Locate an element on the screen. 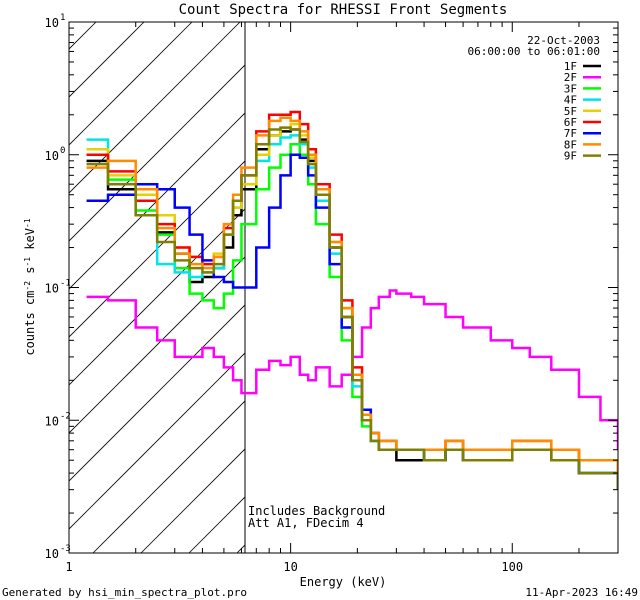 The width and height of the screenshot is (640, 600). y-tick-exponent: -1 is located at coordinates (65, 284).